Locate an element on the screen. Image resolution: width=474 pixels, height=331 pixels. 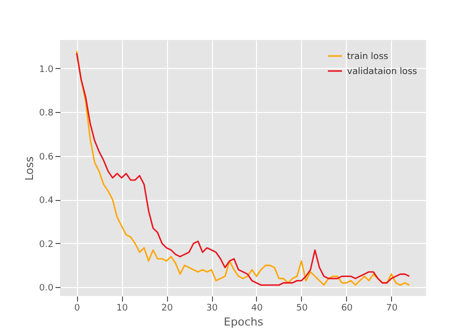
y-axis-title: Loss is located at coordinates (29, 168).